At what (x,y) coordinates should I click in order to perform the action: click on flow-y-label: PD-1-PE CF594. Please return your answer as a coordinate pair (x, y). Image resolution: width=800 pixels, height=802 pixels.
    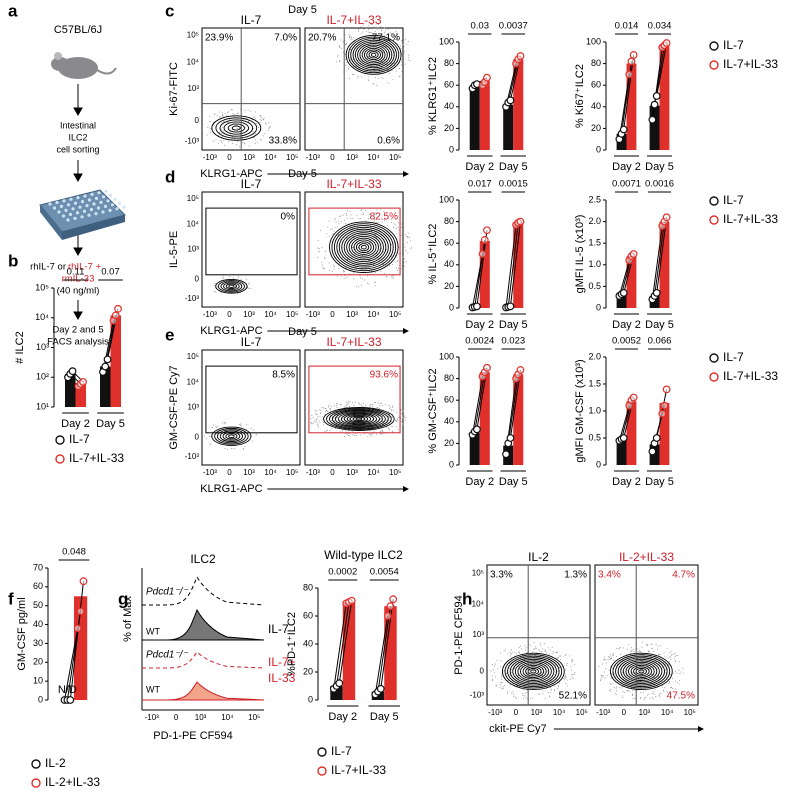
    Looking at the image, I should click on (459, 634).